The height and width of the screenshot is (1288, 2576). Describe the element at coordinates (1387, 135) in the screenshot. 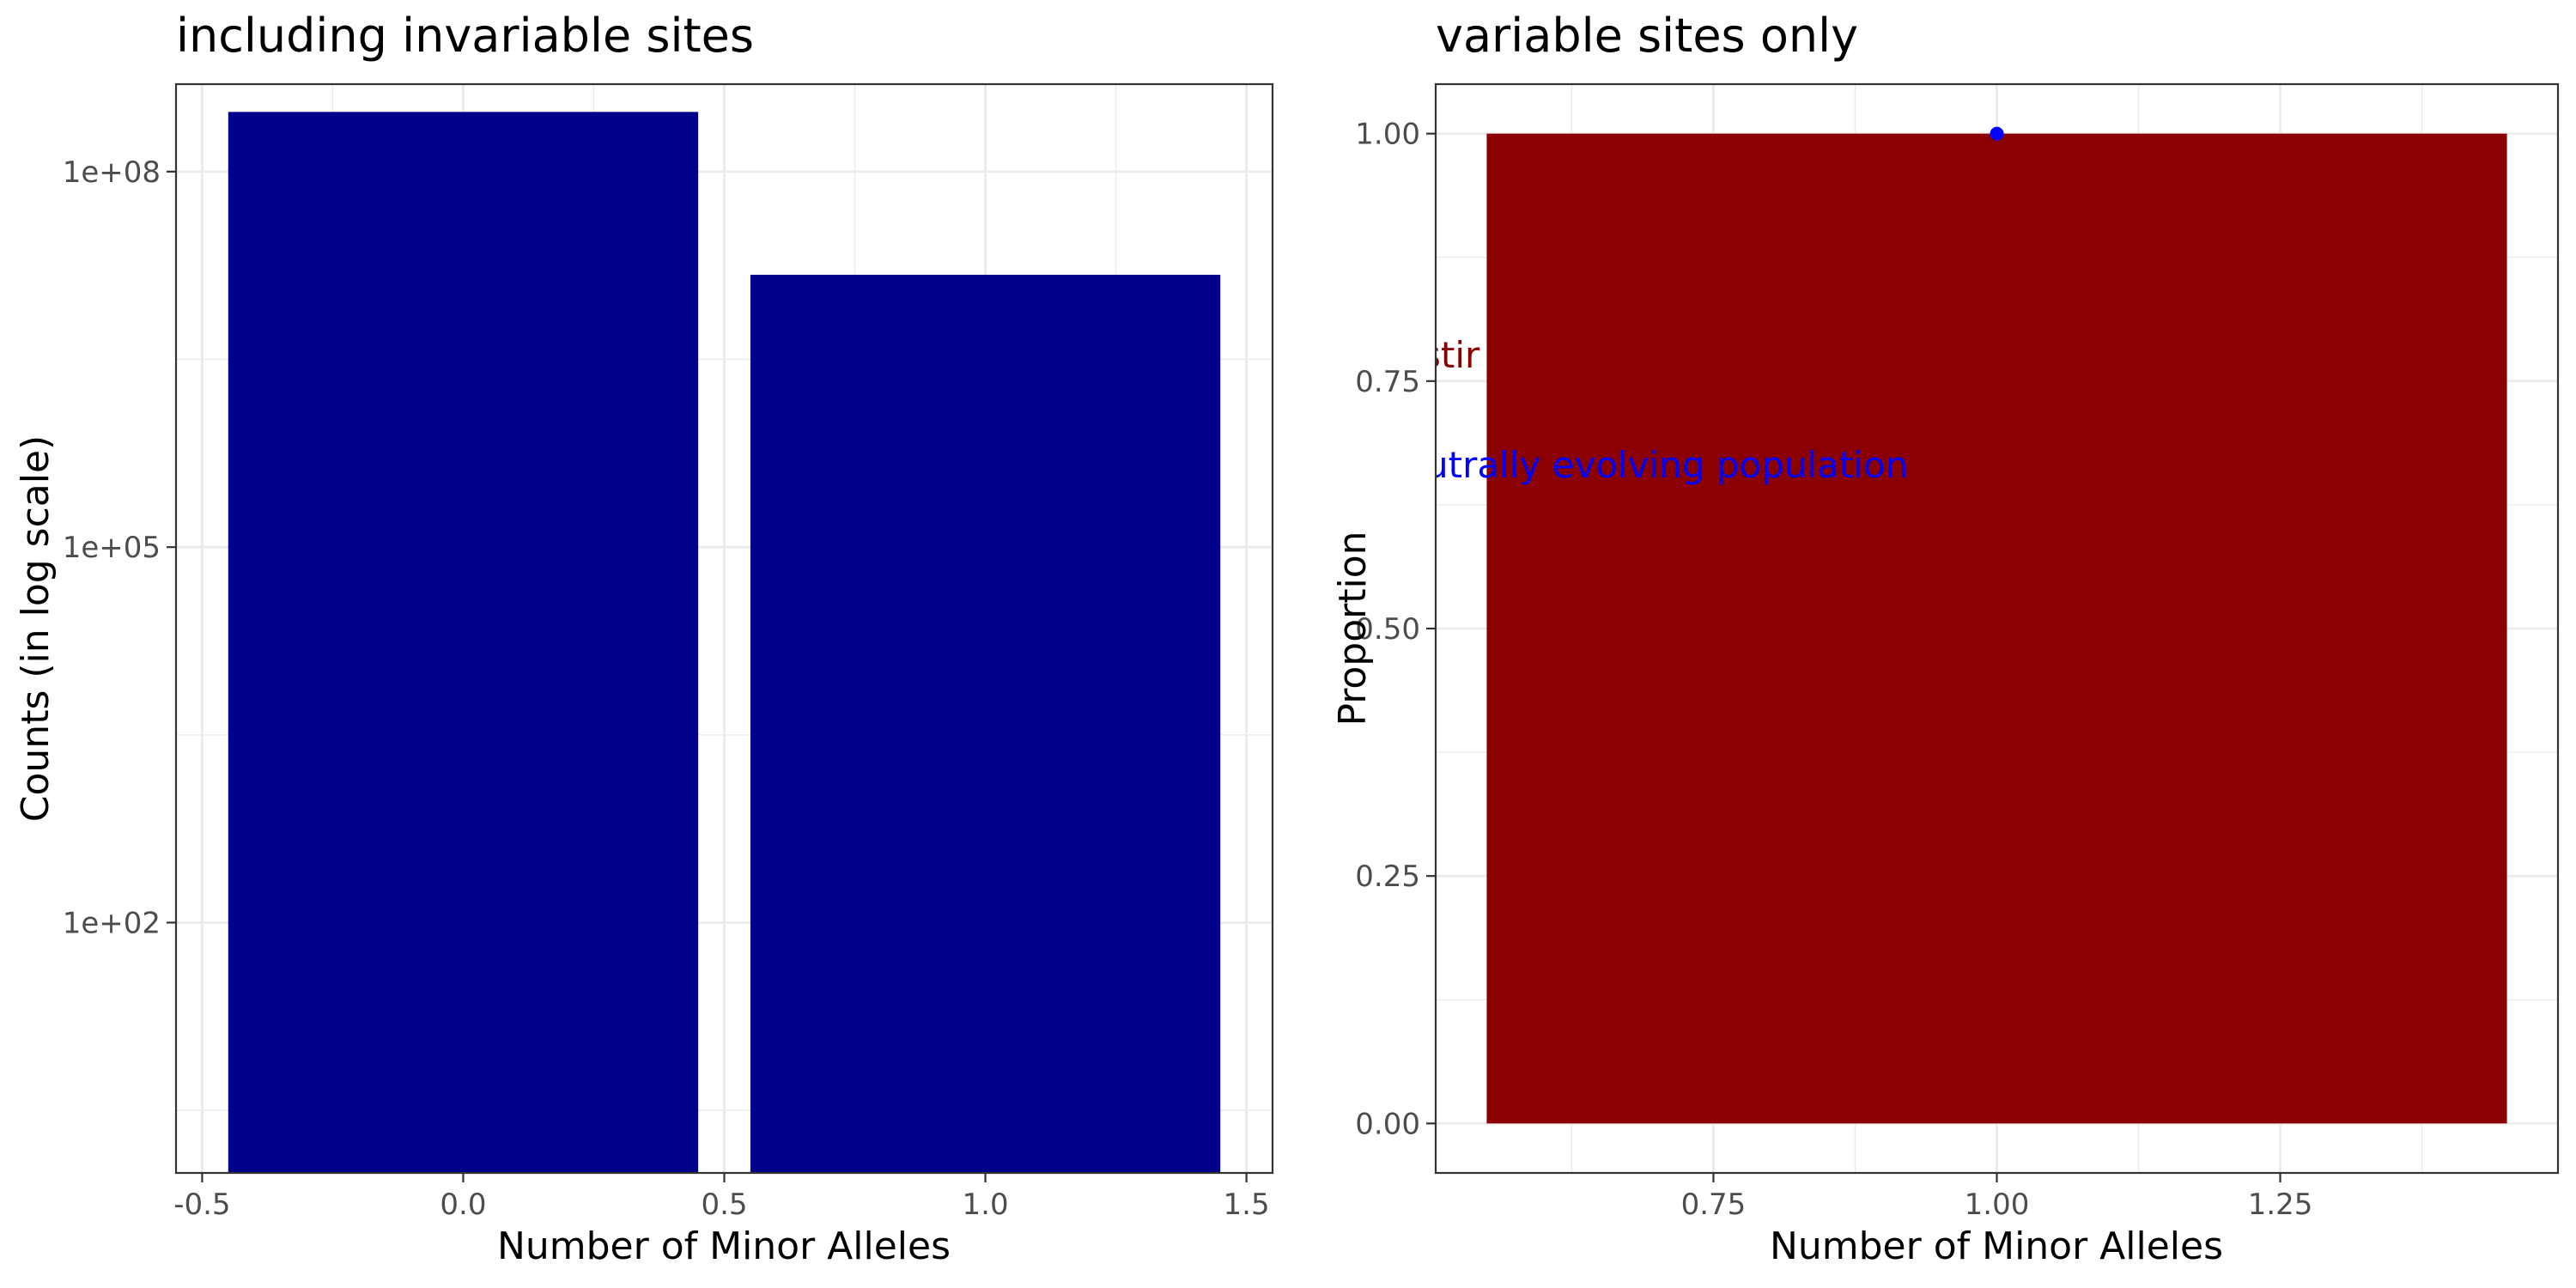

I see `y-tick-label: 1.00` at that location.